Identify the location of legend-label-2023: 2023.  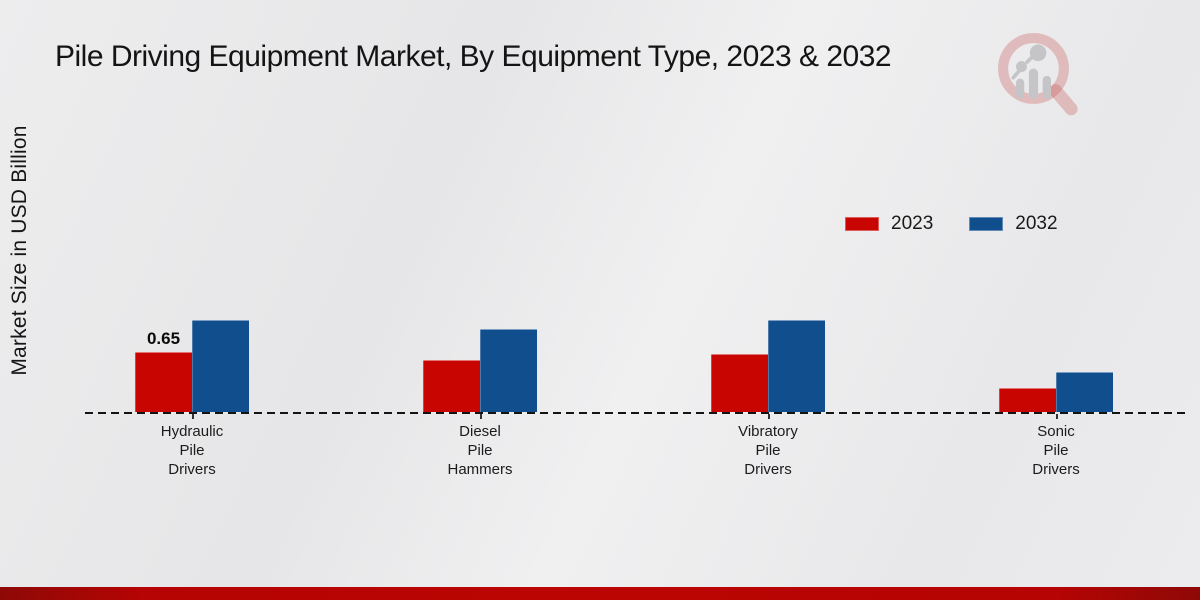
(912, 223).